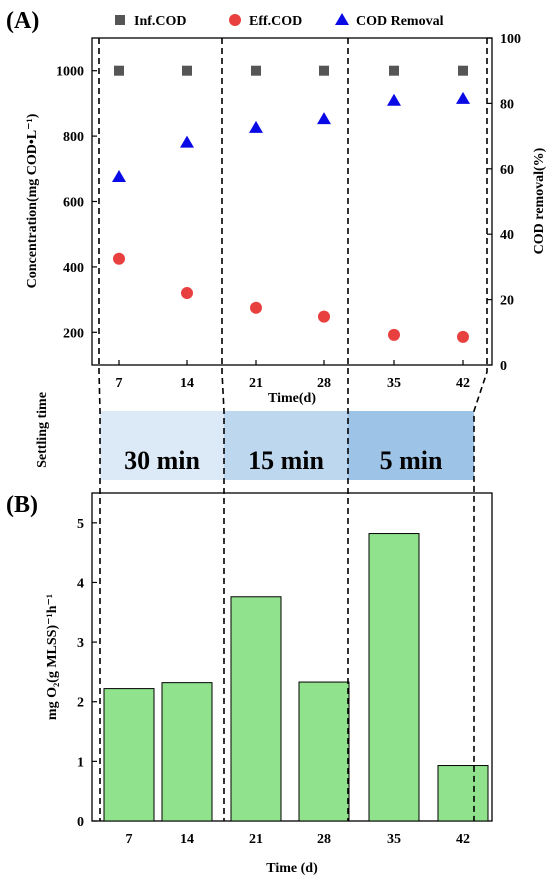 The width and height of the screenshot is (550, 881). I want to click on y2-tick-label: 60, so click(507, 170).